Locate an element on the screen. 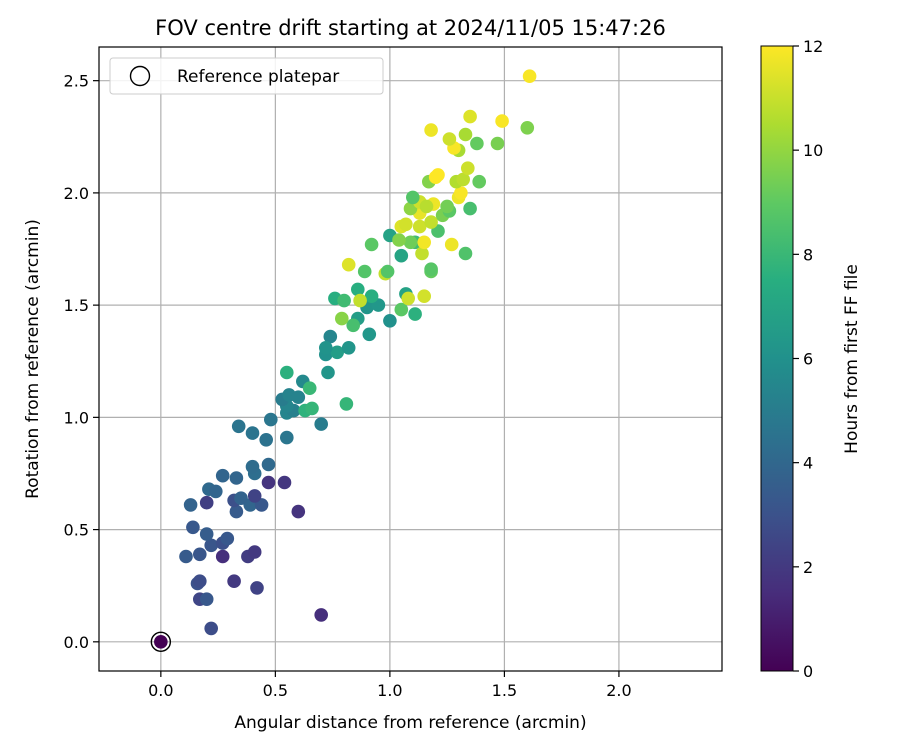 The image size is (900, 750). colorbar-ticks: 0 2 4 6 8 10 12 is located at coordinates (808, 359).